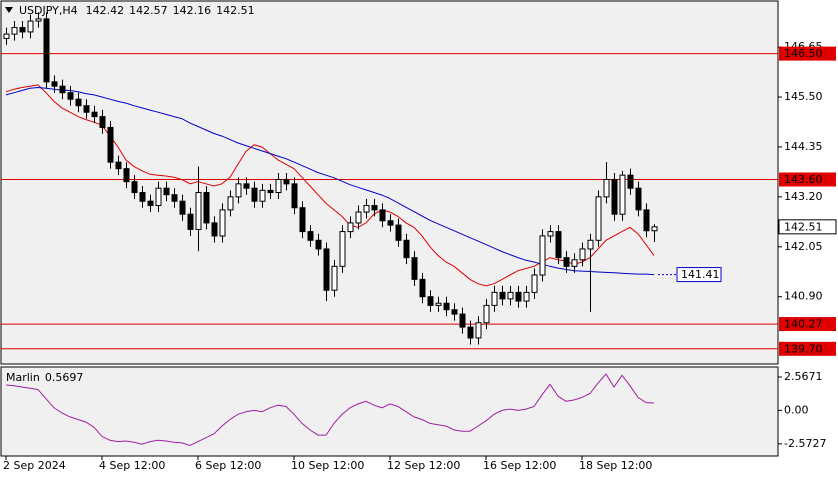 The height and width of the screenshot is (481, 838). Describe the element at coordinates (803, 146) in the screenshot. I see `y-tick-label: 144.35` at that location.